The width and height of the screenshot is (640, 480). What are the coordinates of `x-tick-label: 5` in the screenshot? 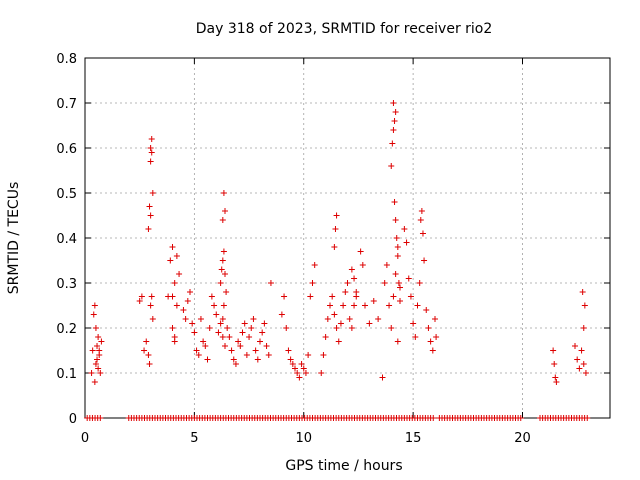 It's located at (194, 438).